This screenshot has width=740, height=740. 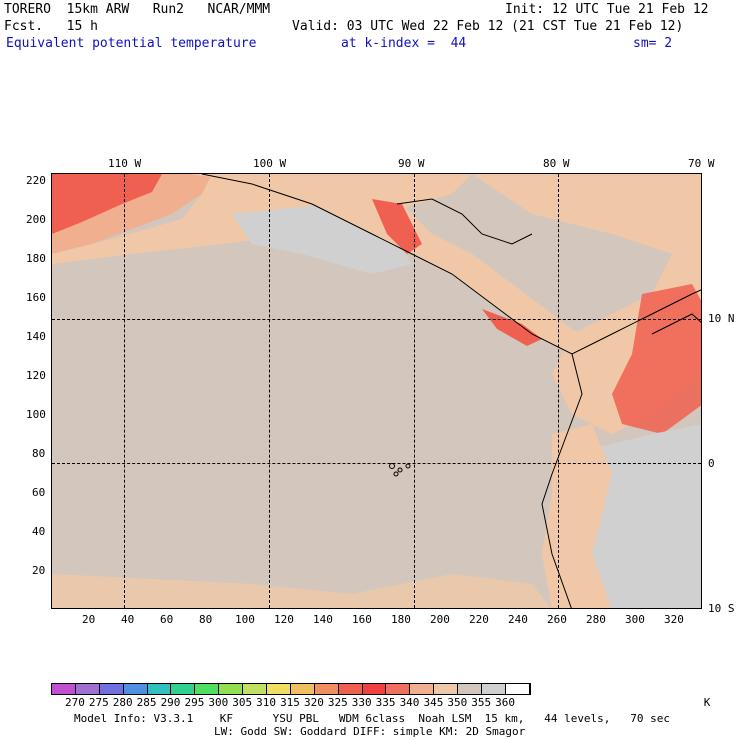 I want to click on colorbar-label: 335, so click(x=385, y=702).